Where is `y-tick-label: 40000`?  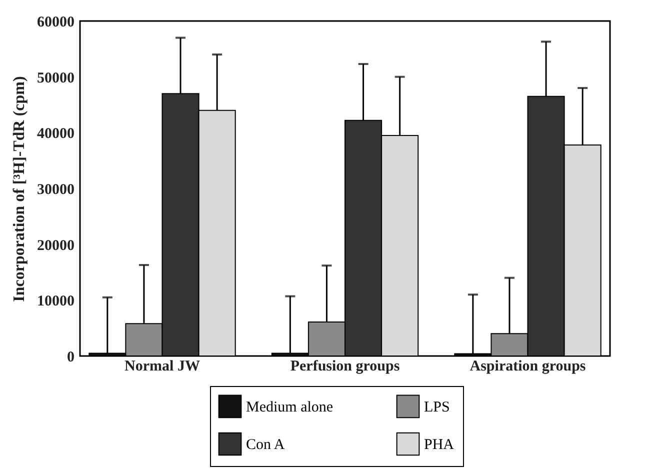
y-tick-label: 40000 is located at coordinates (55, 134).